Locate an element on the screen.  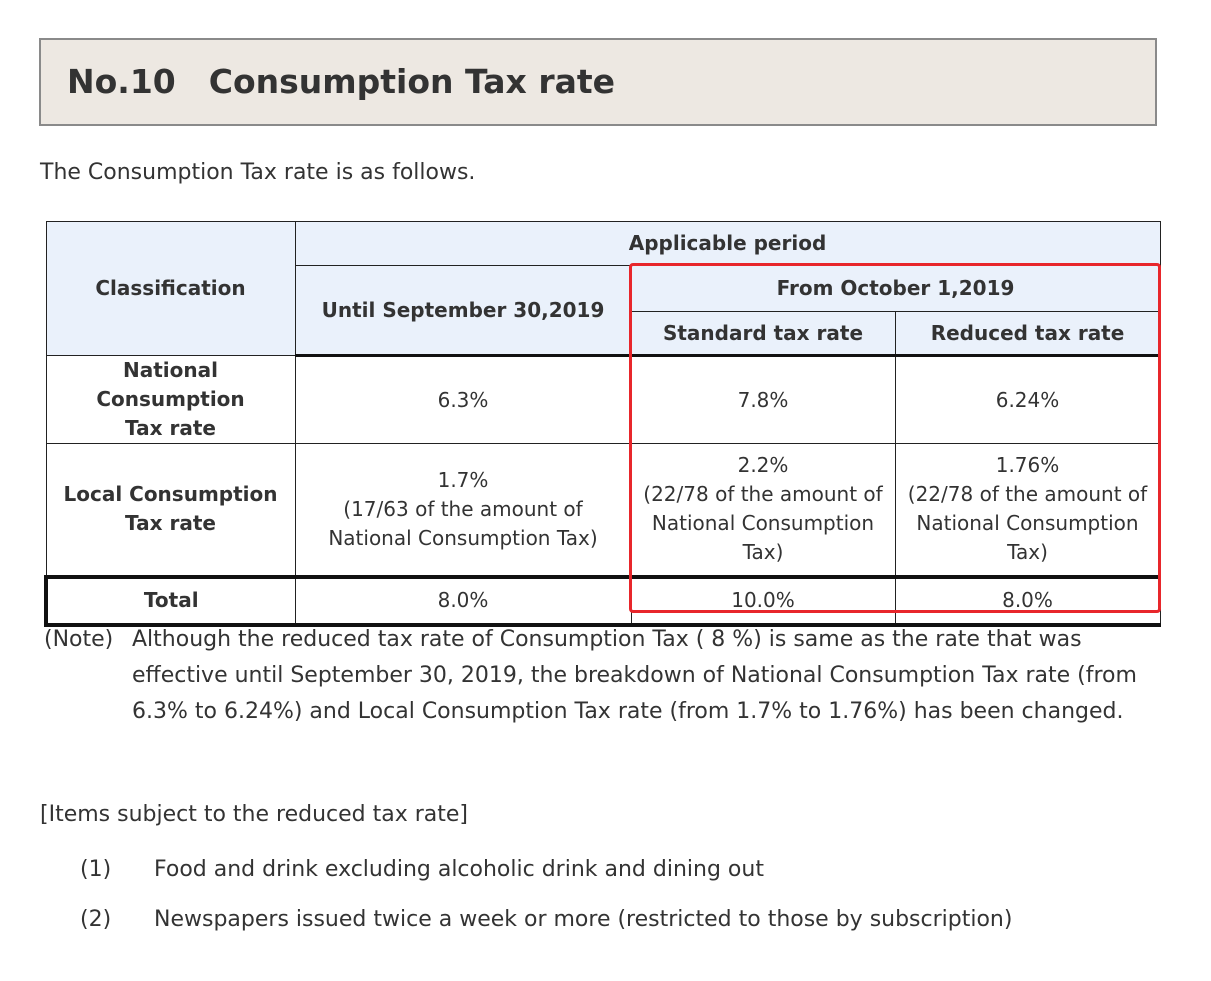
cell-national-until: 6.3% is located at coordinates (463, 399).